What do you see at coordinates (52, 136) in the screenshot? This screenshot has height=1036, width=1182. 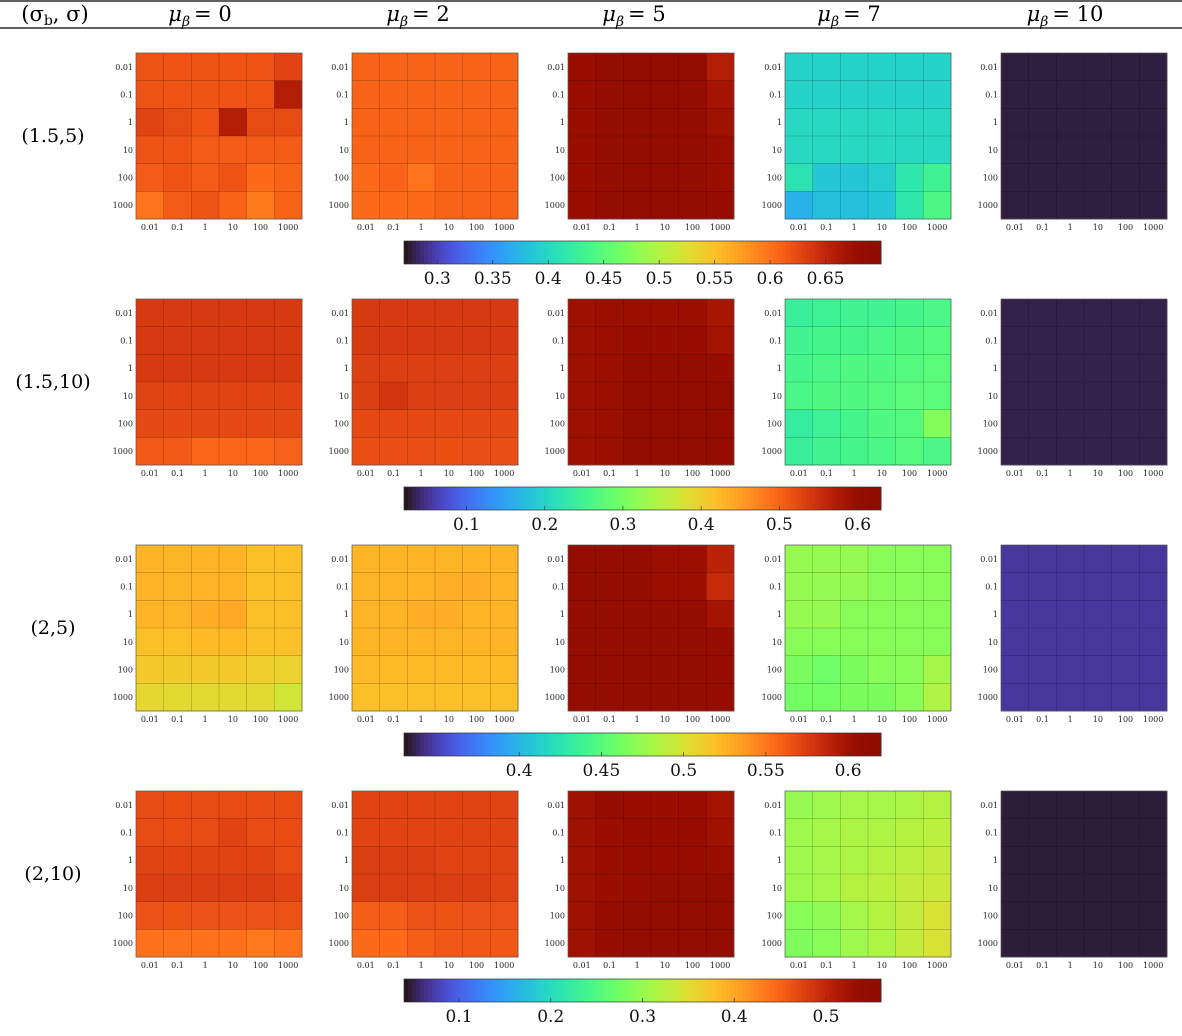 I see `row-label: (1.5,5)` at bounding box center [52, 136].